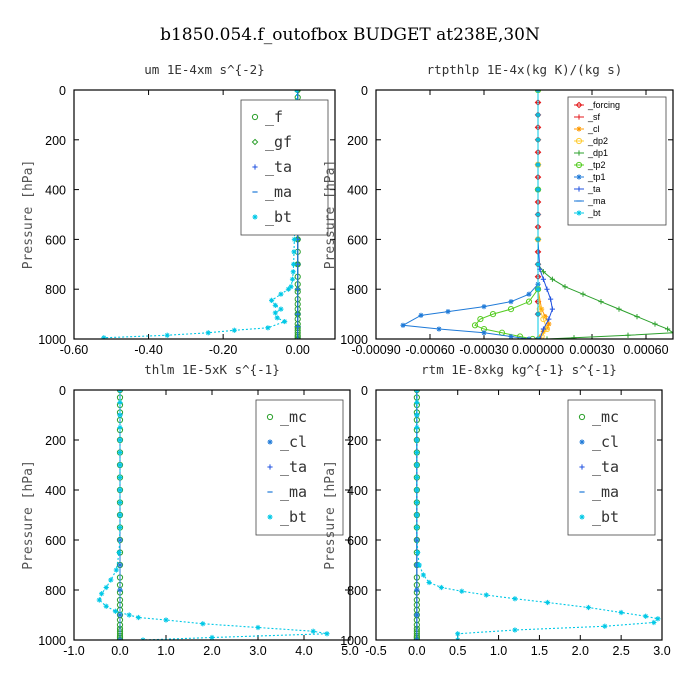  What do you see at coordinates (661, 651) in the screenshot?
I see `x-tick-label: 3.0` at bounding box center [661, 651].